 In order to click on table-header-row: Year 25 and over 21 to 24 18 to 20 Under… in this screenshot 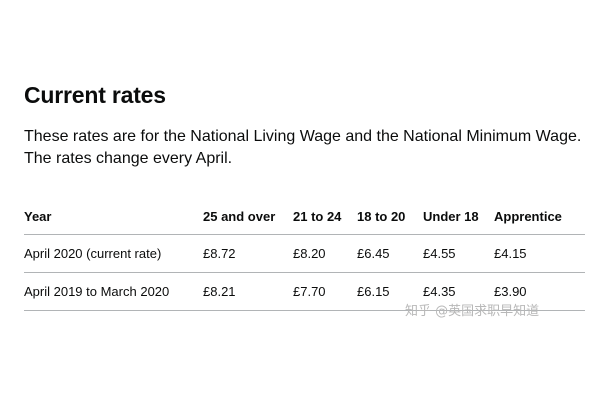, I will do `click(304, 217)`.